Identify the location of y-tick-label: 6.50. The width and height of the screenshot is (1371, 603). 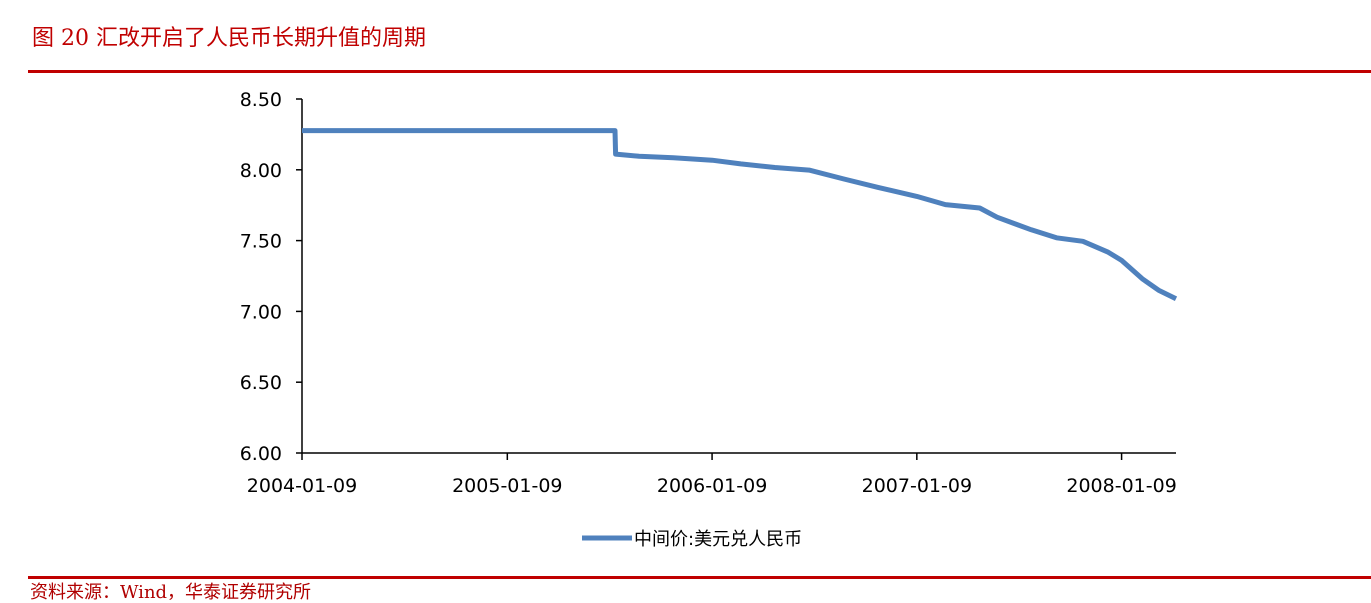
(261, 383).